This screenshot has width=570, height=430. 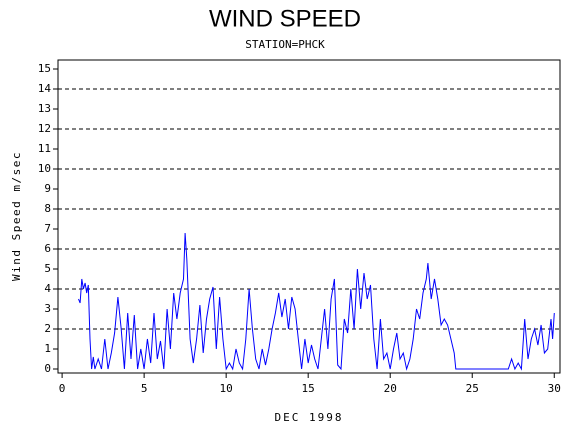 I want to click on x-tick-label: 0, so click(x=62, y=388).